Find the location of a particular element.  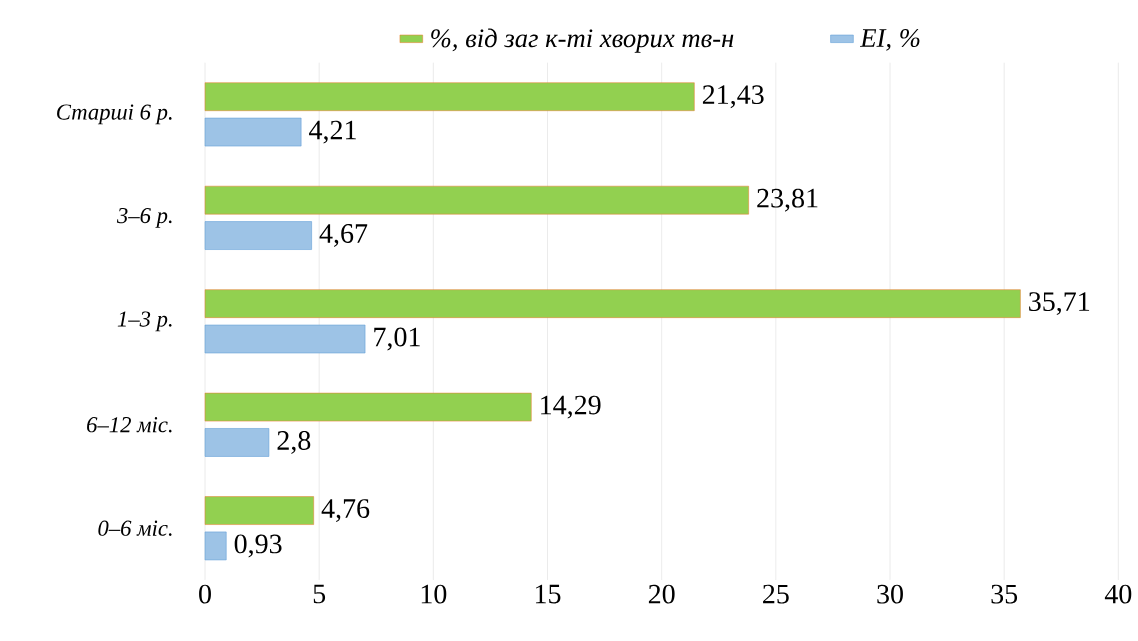

y-tick-label: 3–6 р. is located at coordinates (144, 217).